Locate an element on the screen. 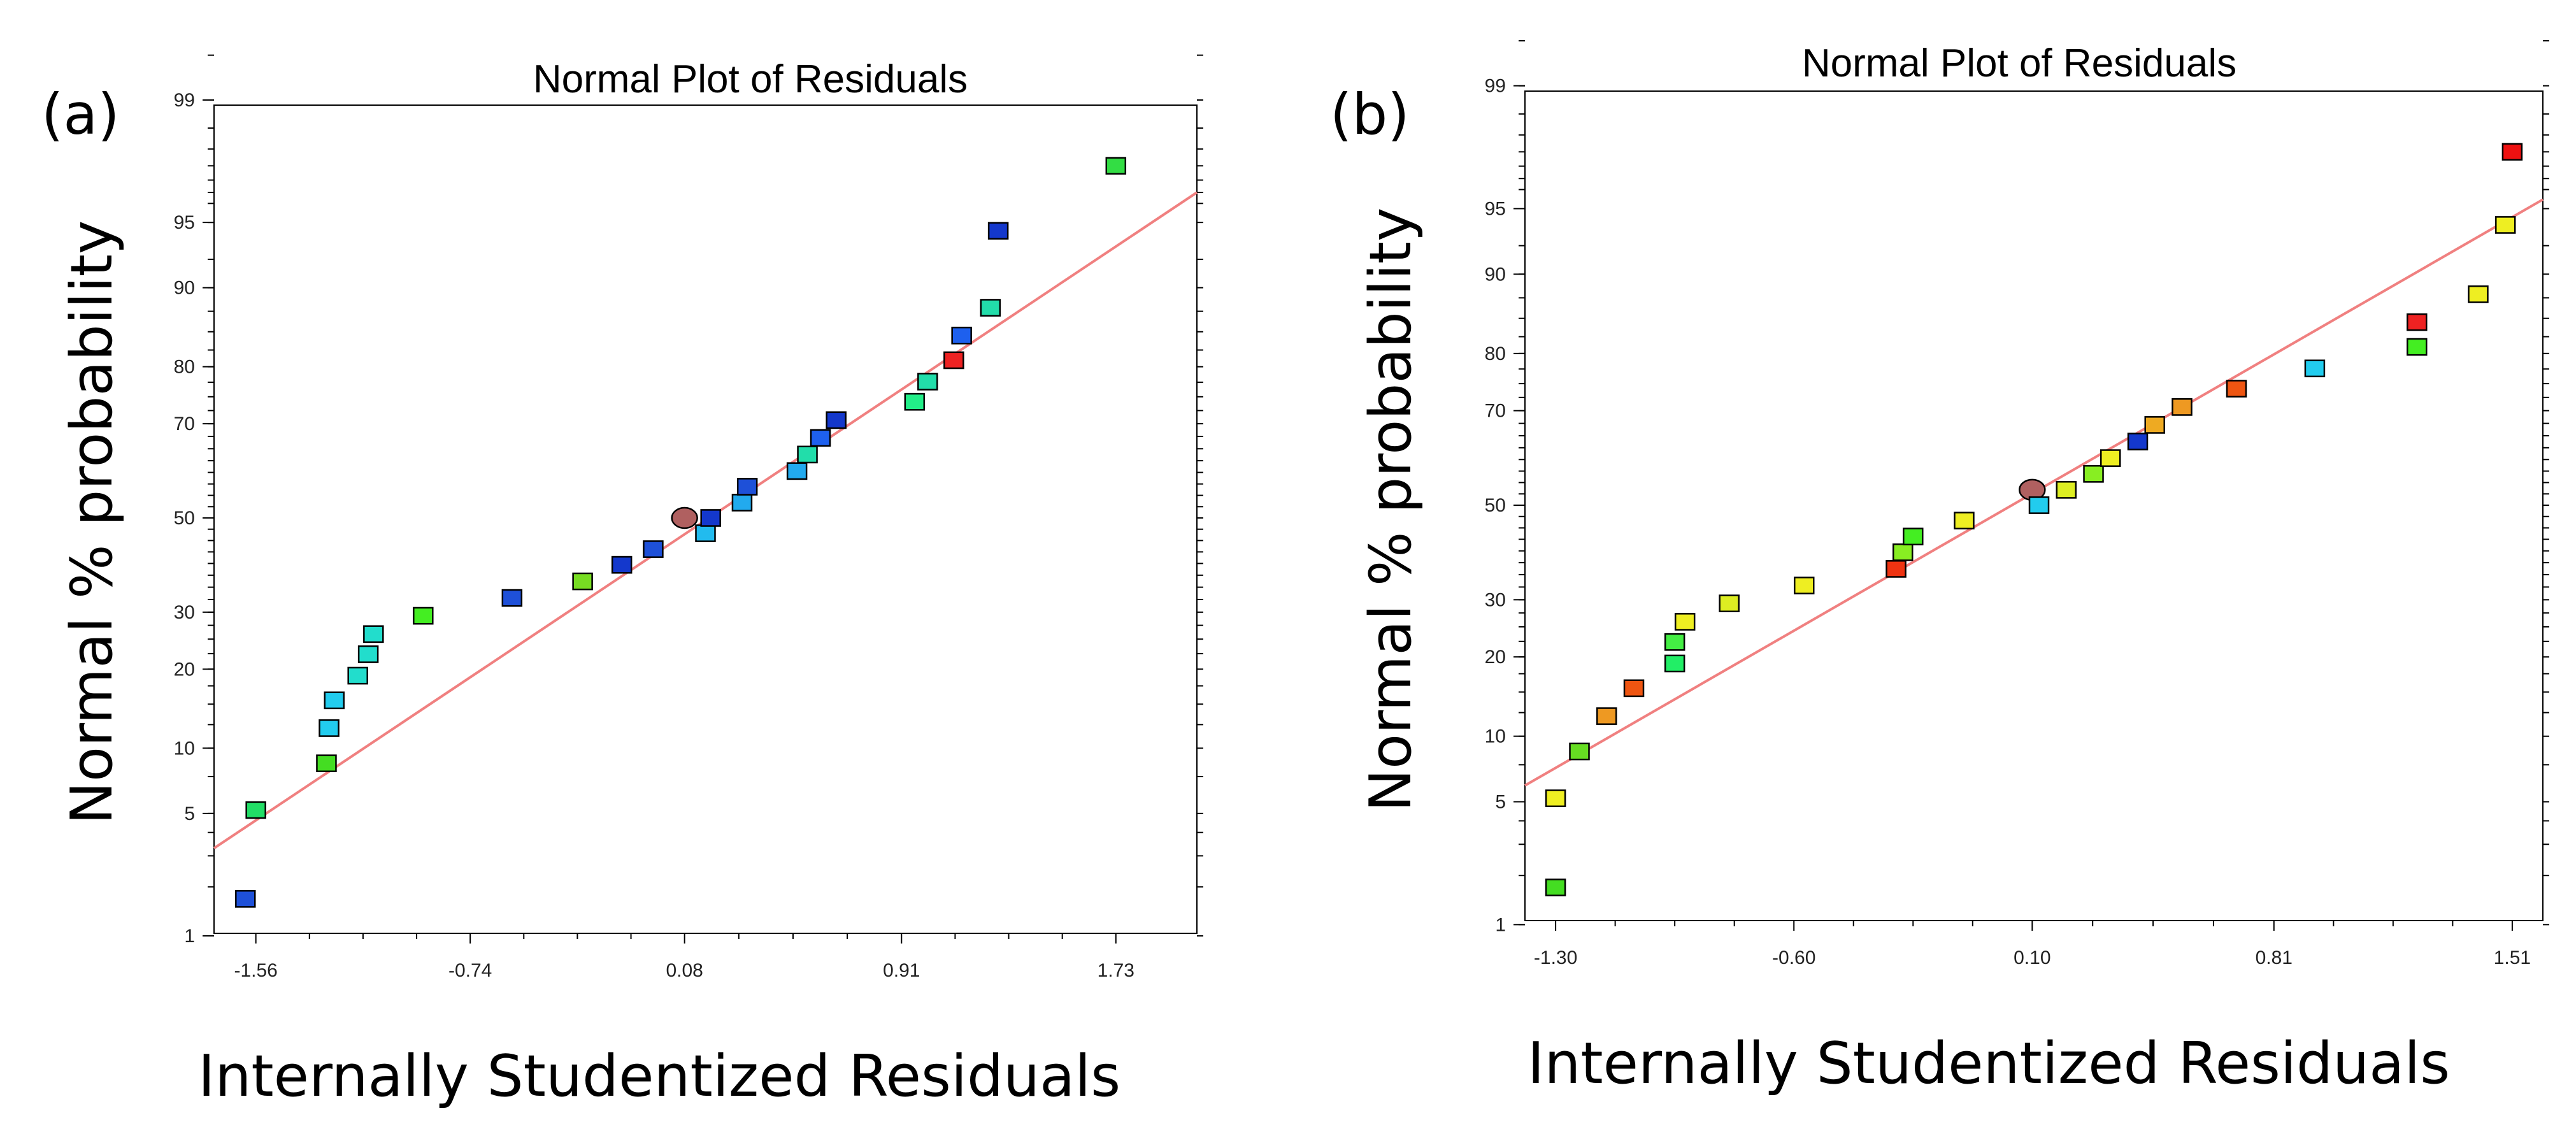 The height and width of the screenshot is (1134, 2576). x-tick-label: 0.08 is located at coordinates (685, 970).